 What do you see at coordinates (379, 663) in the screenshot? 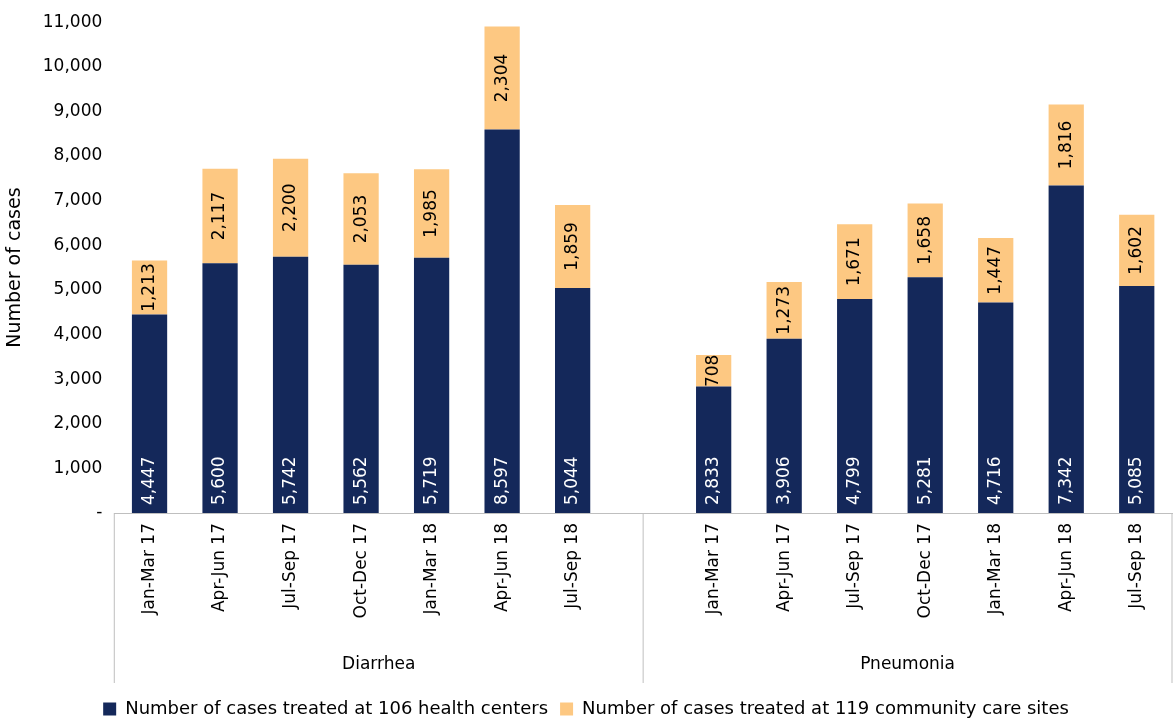
I see `text: Diarrhea` at bounding box center [379, 663].